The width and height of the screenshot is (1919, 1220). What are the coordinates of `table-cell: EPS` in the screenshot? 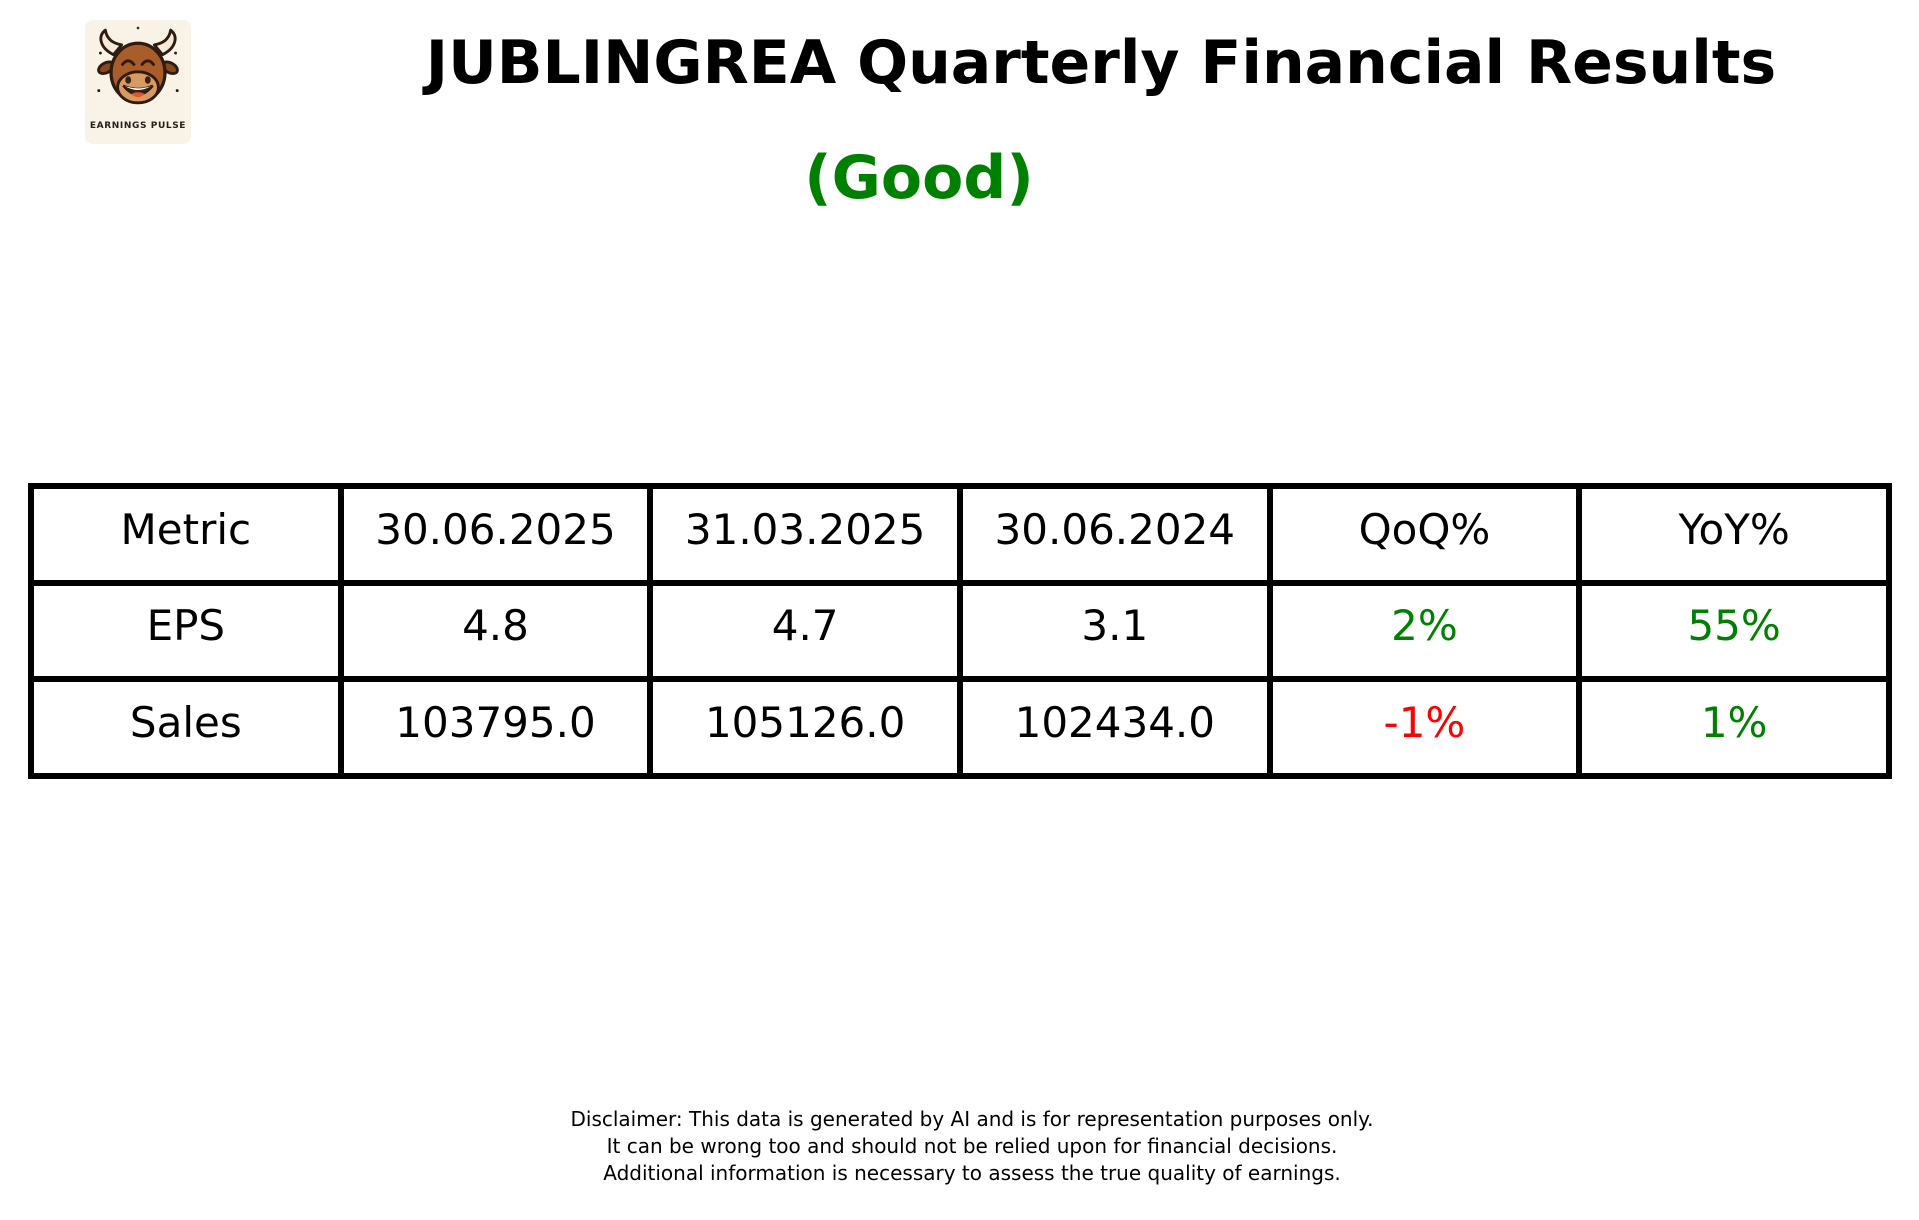 It's located at (186, 631).